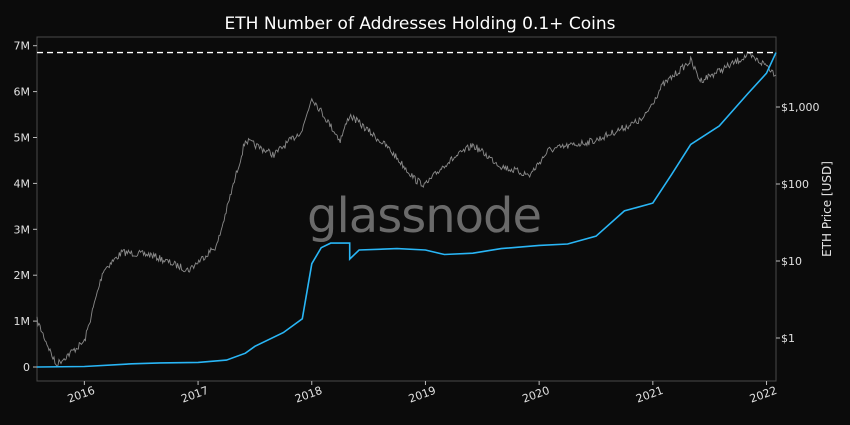 The image size is (850, 425). I want to click on x-tick-label: 2020, so click(536, 395).